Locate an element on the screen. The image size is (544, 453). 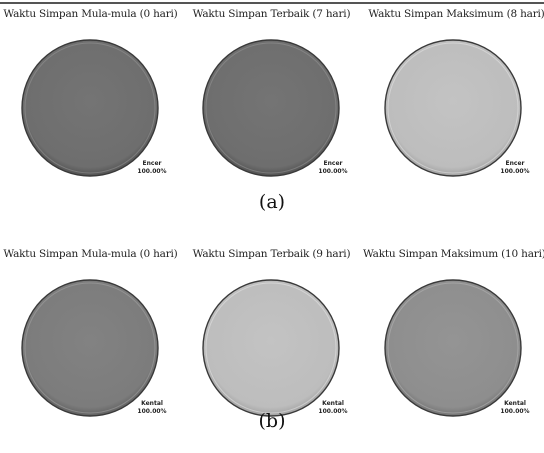
caption-a: (a) is located at coordinates (272, 202).